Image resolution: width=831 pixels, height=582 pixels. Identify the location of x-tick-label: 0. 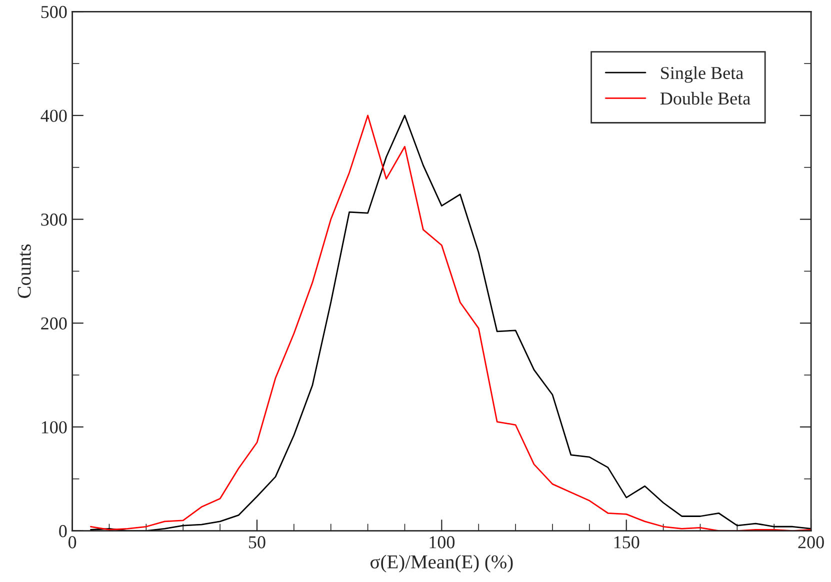
(72, 542).